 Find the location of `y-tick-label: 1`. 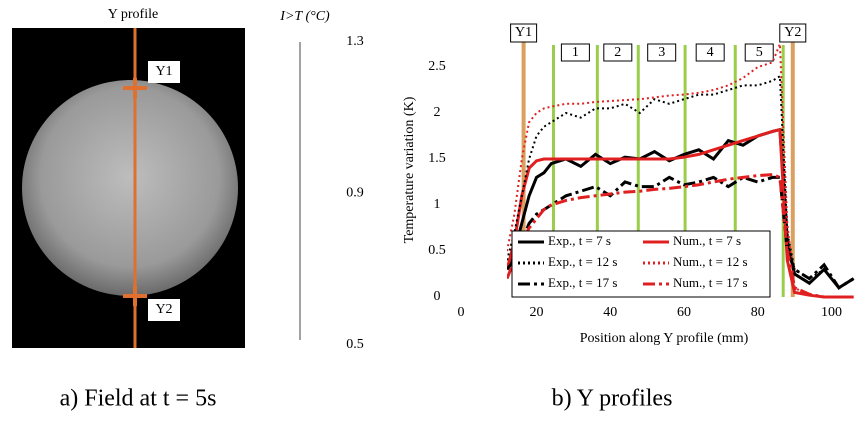

y-tick-label: 1 is located at coordinates (437, 204).